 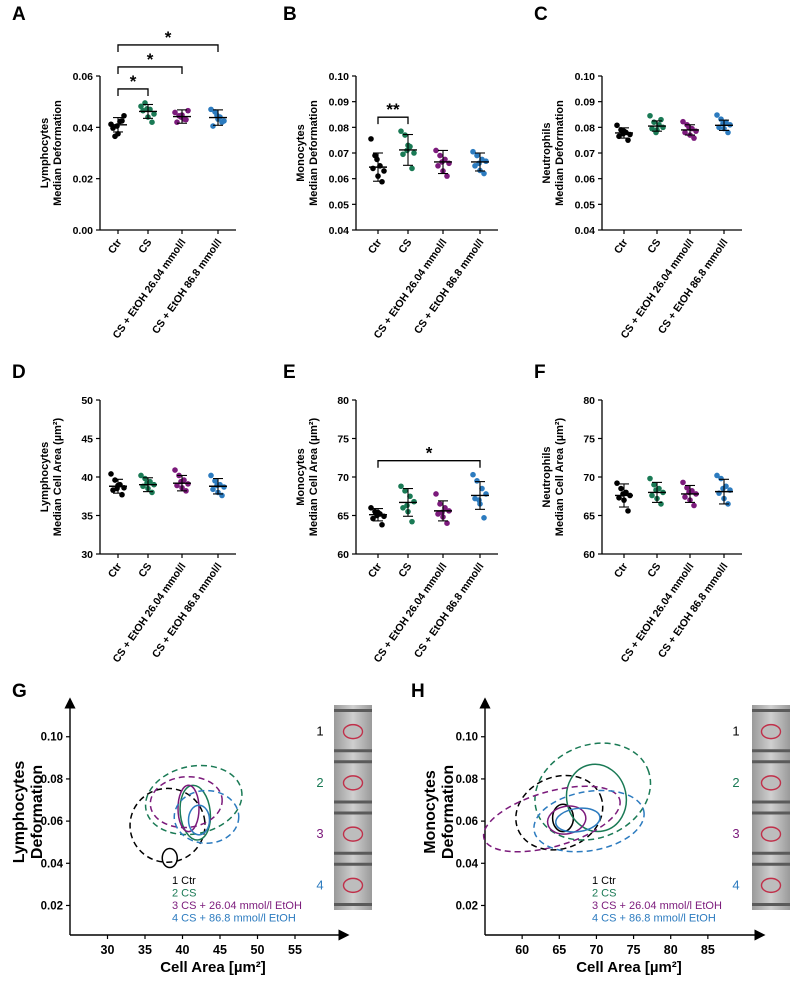 I want to click on y-tick-label: 0.07, so click(x=585, y=154).